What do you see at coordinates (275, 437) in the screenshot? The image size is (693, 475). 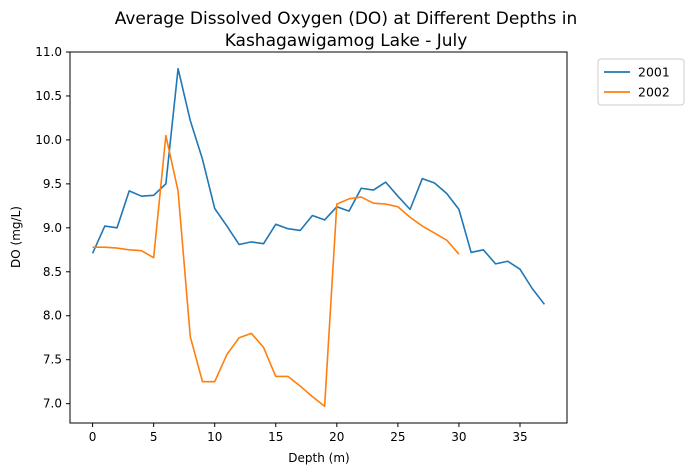 I see `x-tick-label: 15` at bounding box center [275, 437].